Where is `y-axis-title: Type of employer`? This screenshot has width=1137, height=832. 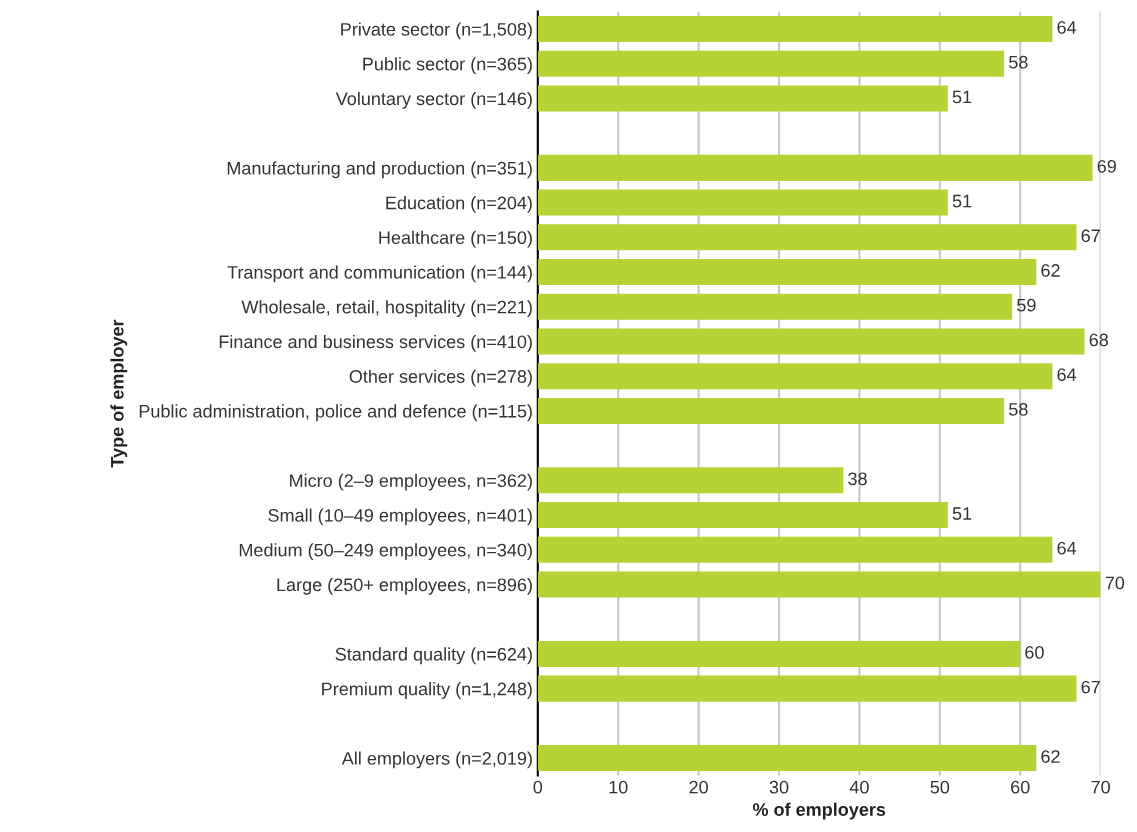 y-axis-title: Type of employer is located at coordinates (119, 393).